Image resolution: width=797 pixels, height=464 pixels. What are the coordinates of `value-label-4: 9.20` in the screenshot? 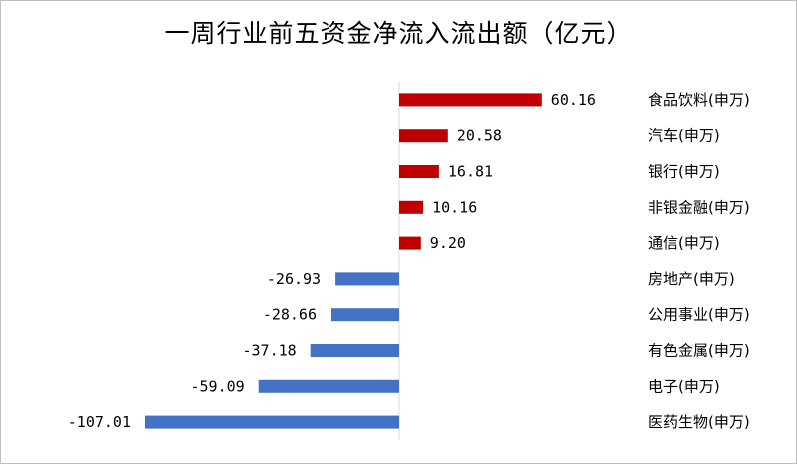 It's located at (448, 243).